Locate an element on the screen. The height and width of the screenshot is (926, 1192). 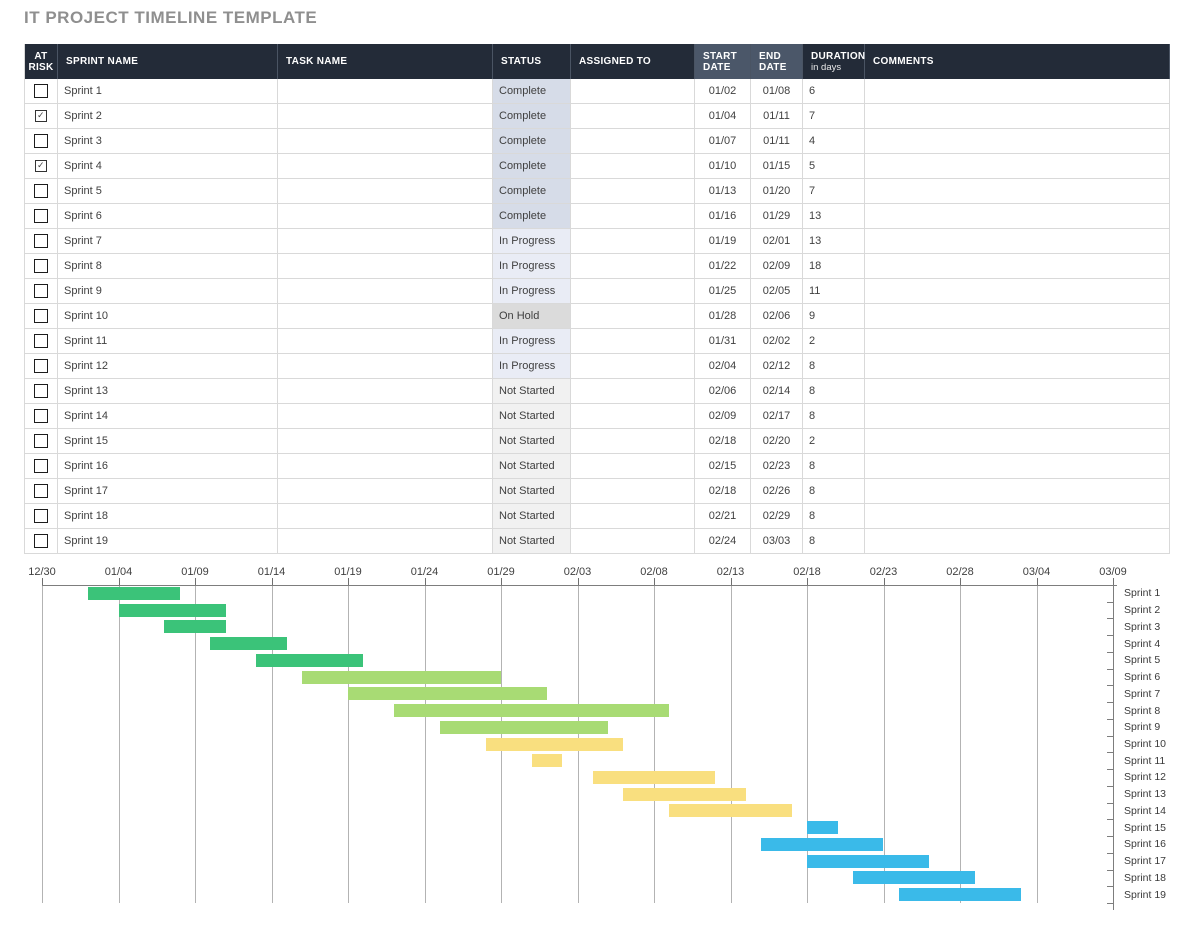
cell-sprint: Sprint 12 is located at coordinates (167, 366).